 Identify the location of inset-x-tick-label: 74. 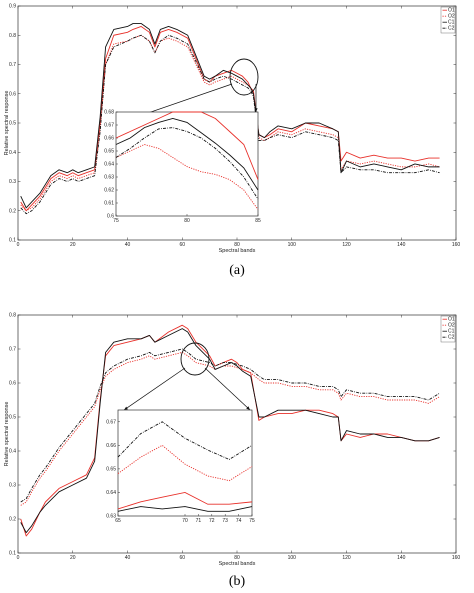
(239, 521).